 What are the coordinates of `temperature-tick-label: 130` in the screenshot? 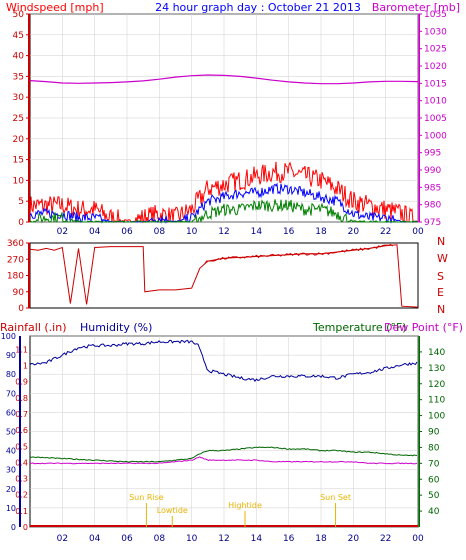 It's located at (436, 369).